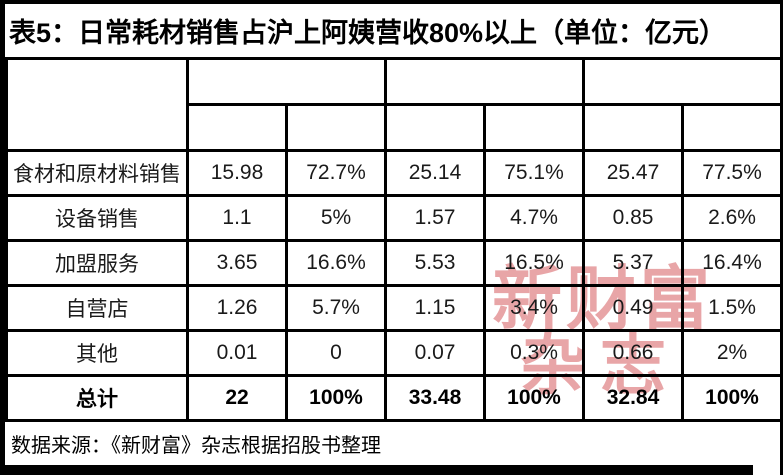  Describe the element at coordinates (237, 173) in the screenshot. I see `cell-value: 15.98` at that location.